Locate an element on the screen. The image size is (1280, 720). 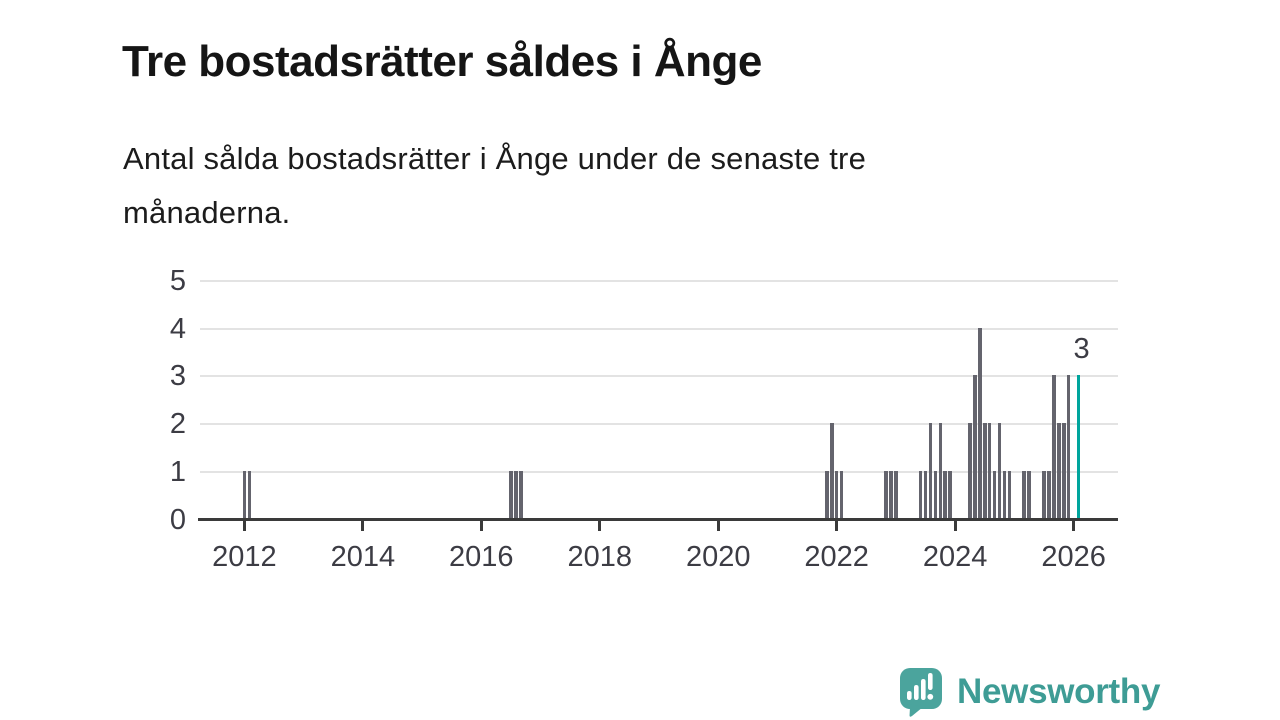
newsworthy-logo-icon is located at coordinates (921, 692).